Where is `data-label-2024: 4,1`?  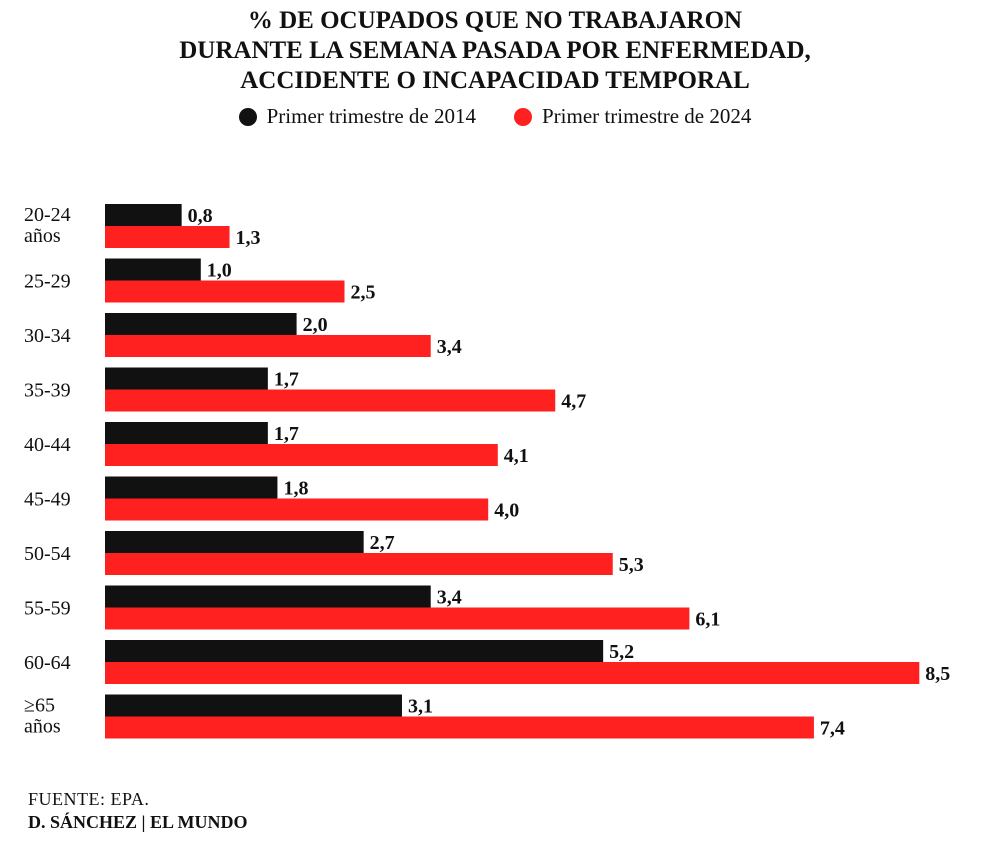 data-label-2024: 4,1 is located at coordinates (516, 456).